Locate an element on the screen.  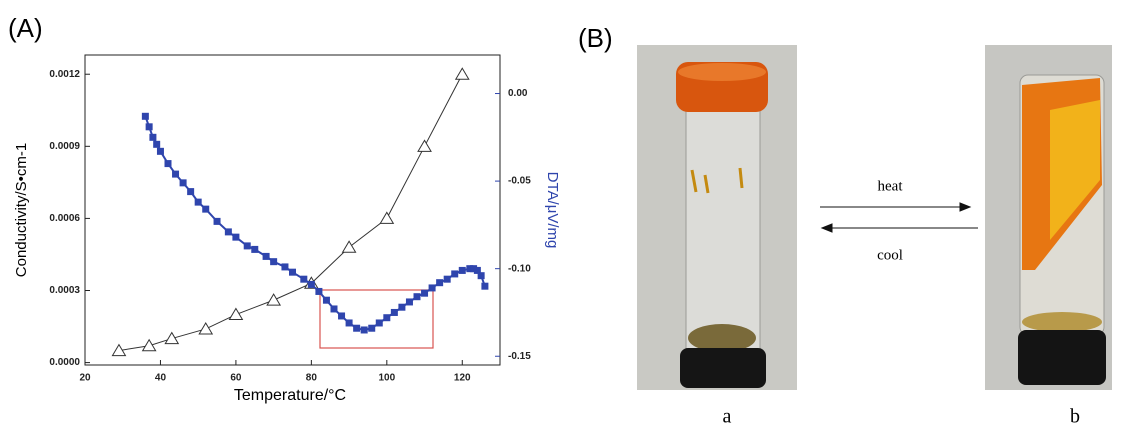
photo-caption: b is located at coordinates (1075, 417).